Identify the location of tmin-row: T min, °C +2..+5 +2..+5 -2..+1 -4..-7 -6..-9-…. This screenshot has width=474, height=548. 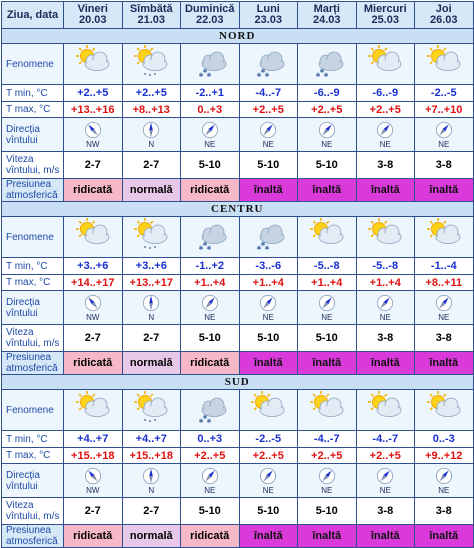
(237, 93).